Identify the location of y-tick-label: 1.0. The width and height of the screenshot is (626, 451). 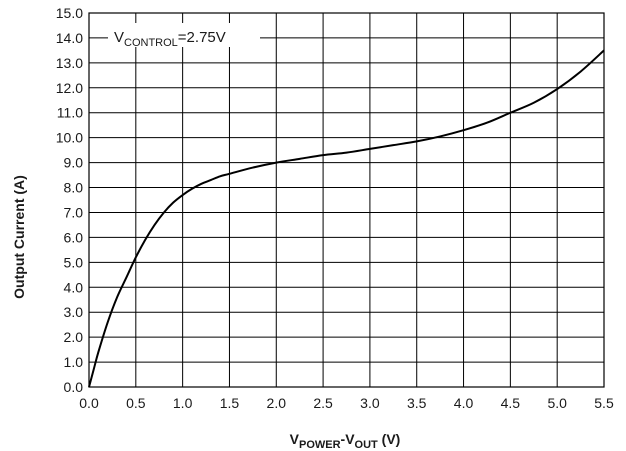
(74, 362).